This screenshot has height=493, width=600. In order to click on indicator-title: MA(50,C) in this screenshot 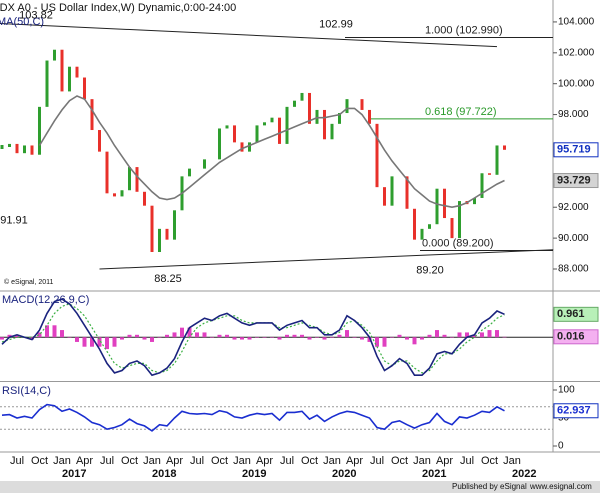, I will do `click(22, 22)`.